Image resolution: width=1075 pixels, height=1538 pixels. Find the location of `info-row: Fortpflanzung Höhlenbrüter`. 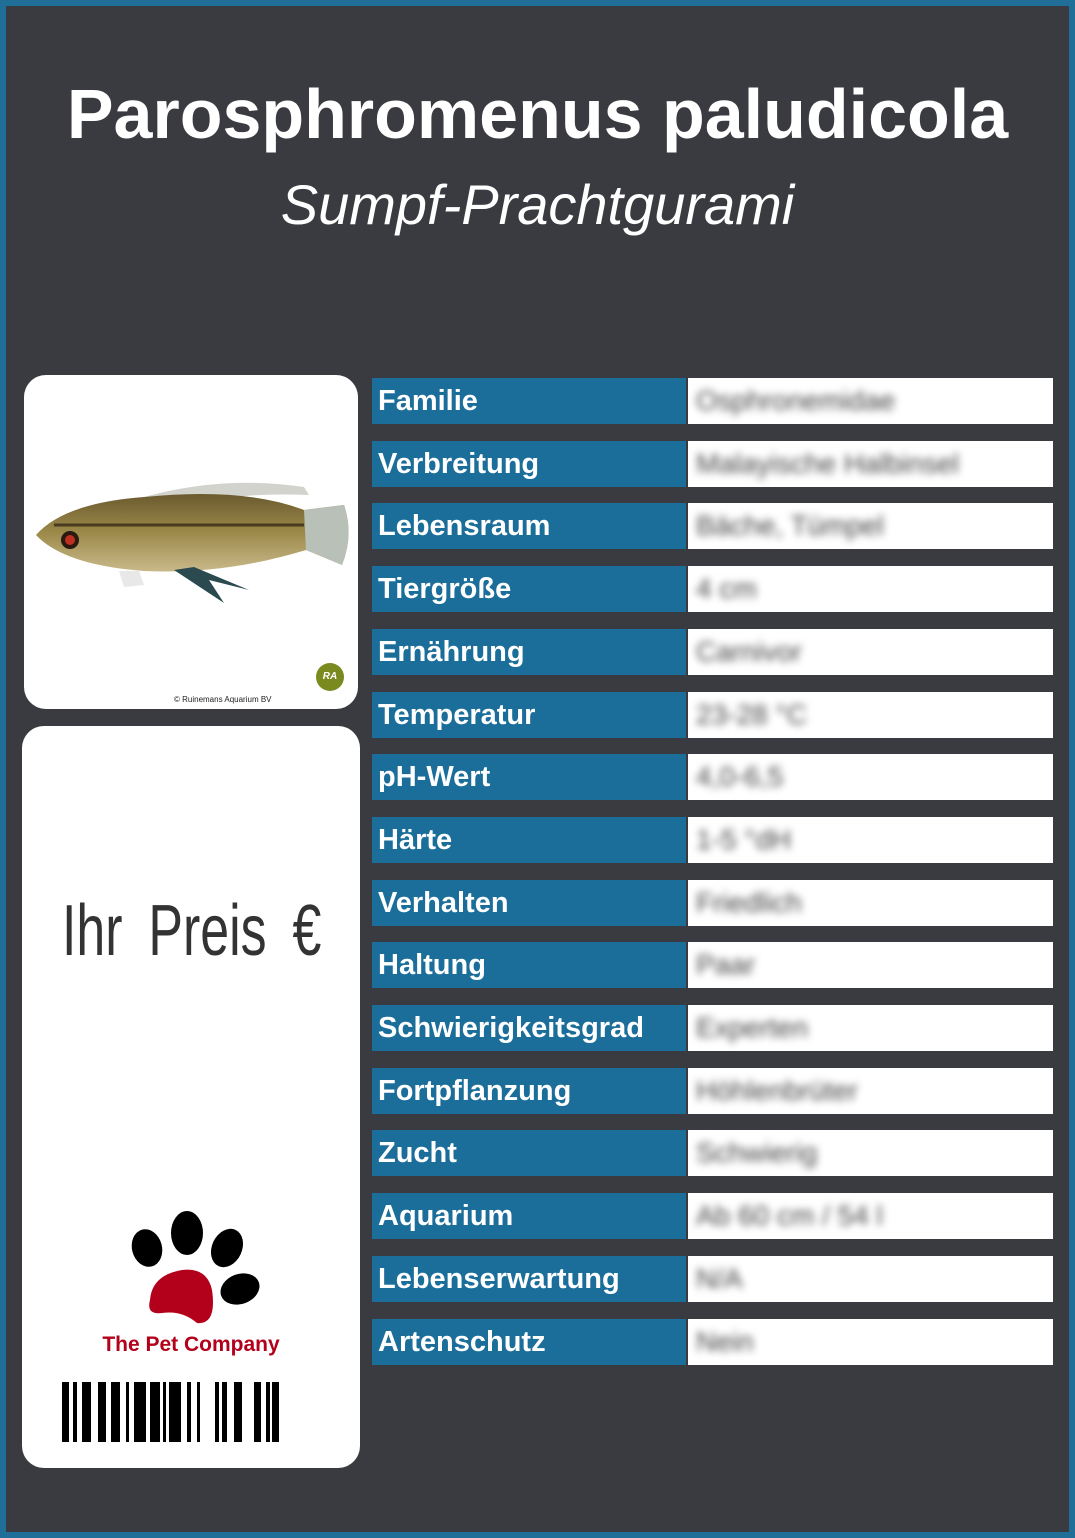

info-row: Fortpflanzung Höhlenbrüter is located at coordinates (712, 1090).